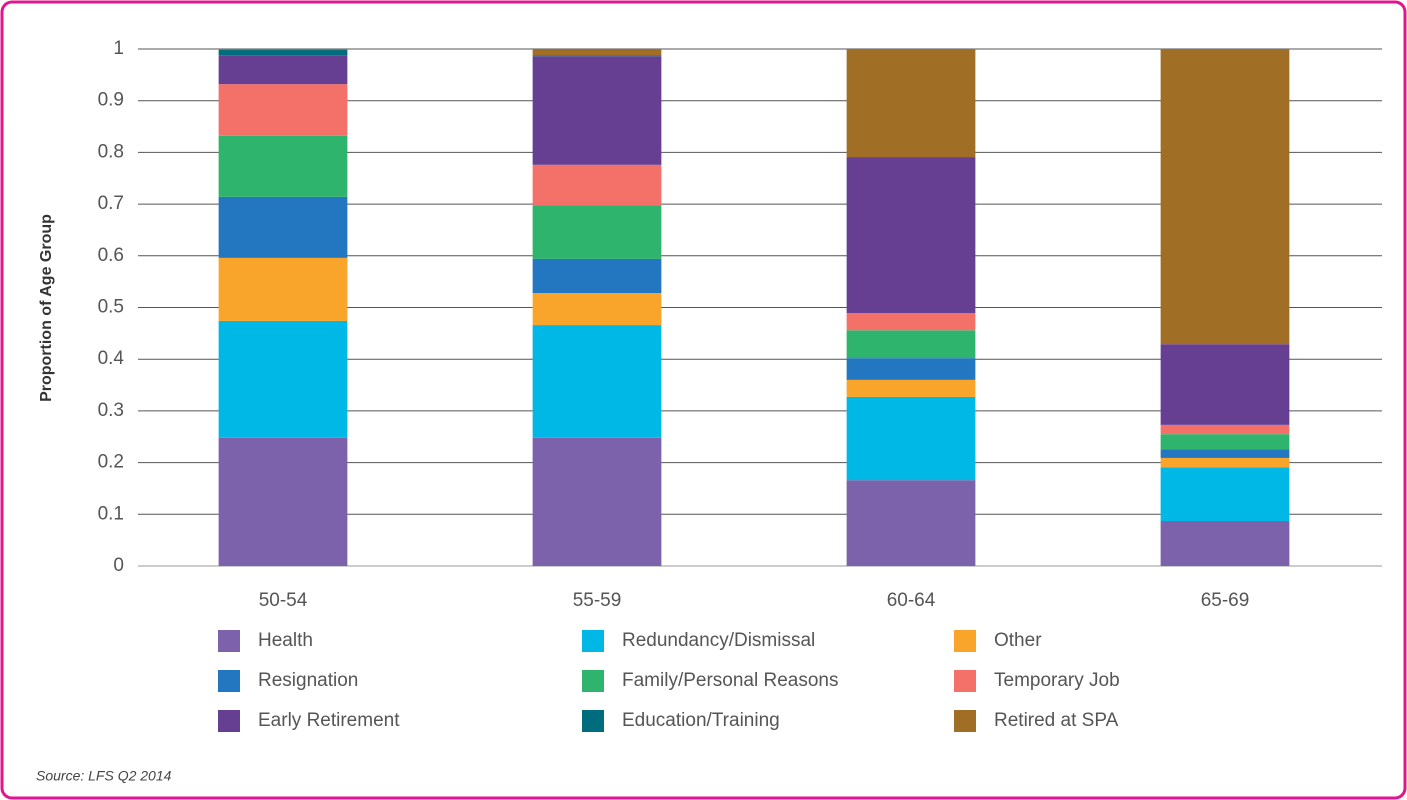  Describe the element at coordinates (1056, 720) in the screenshot. I see `legend-label: Retired at SPA` at that location.